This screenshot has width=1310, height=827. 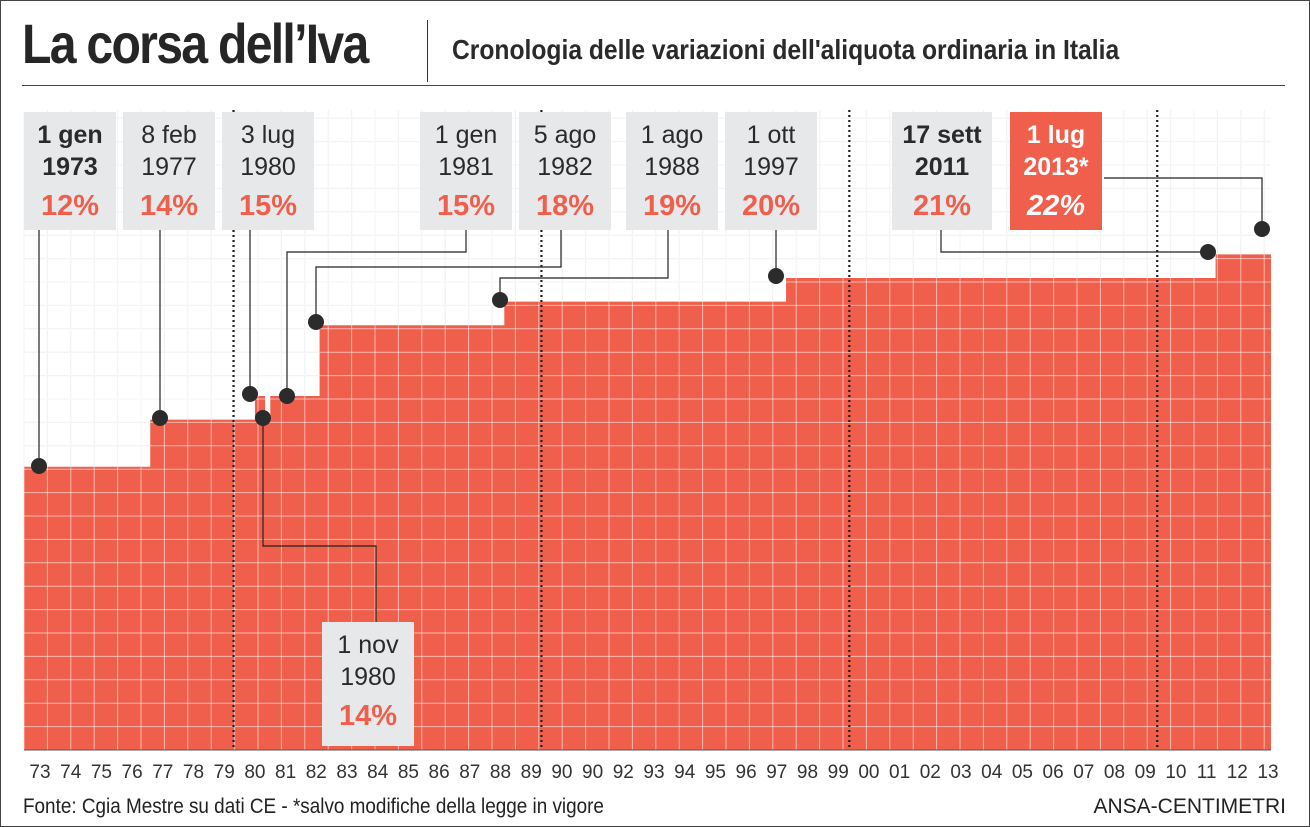 I want to click on x-tick-label: 75, so click(x=101, y=772).